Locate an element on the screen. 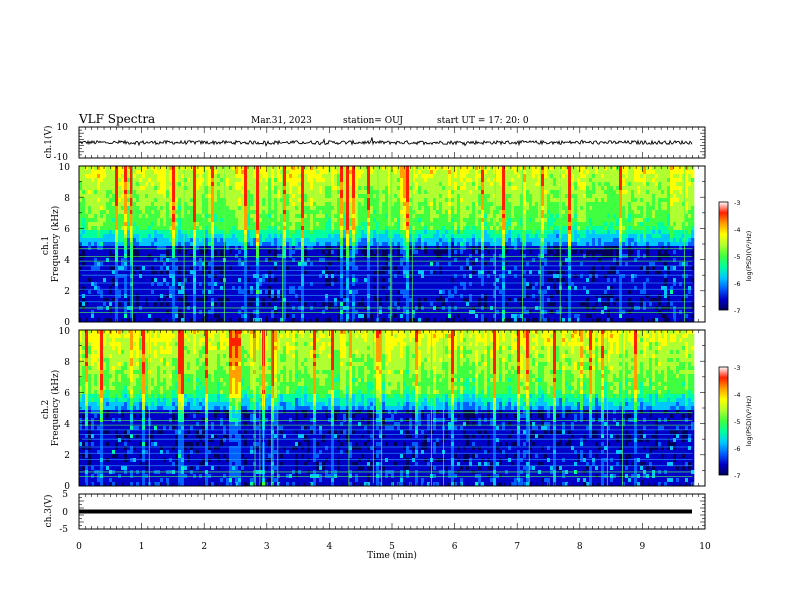  ch1-ytick-bottom: -10 is located at coordinates (61, 158).